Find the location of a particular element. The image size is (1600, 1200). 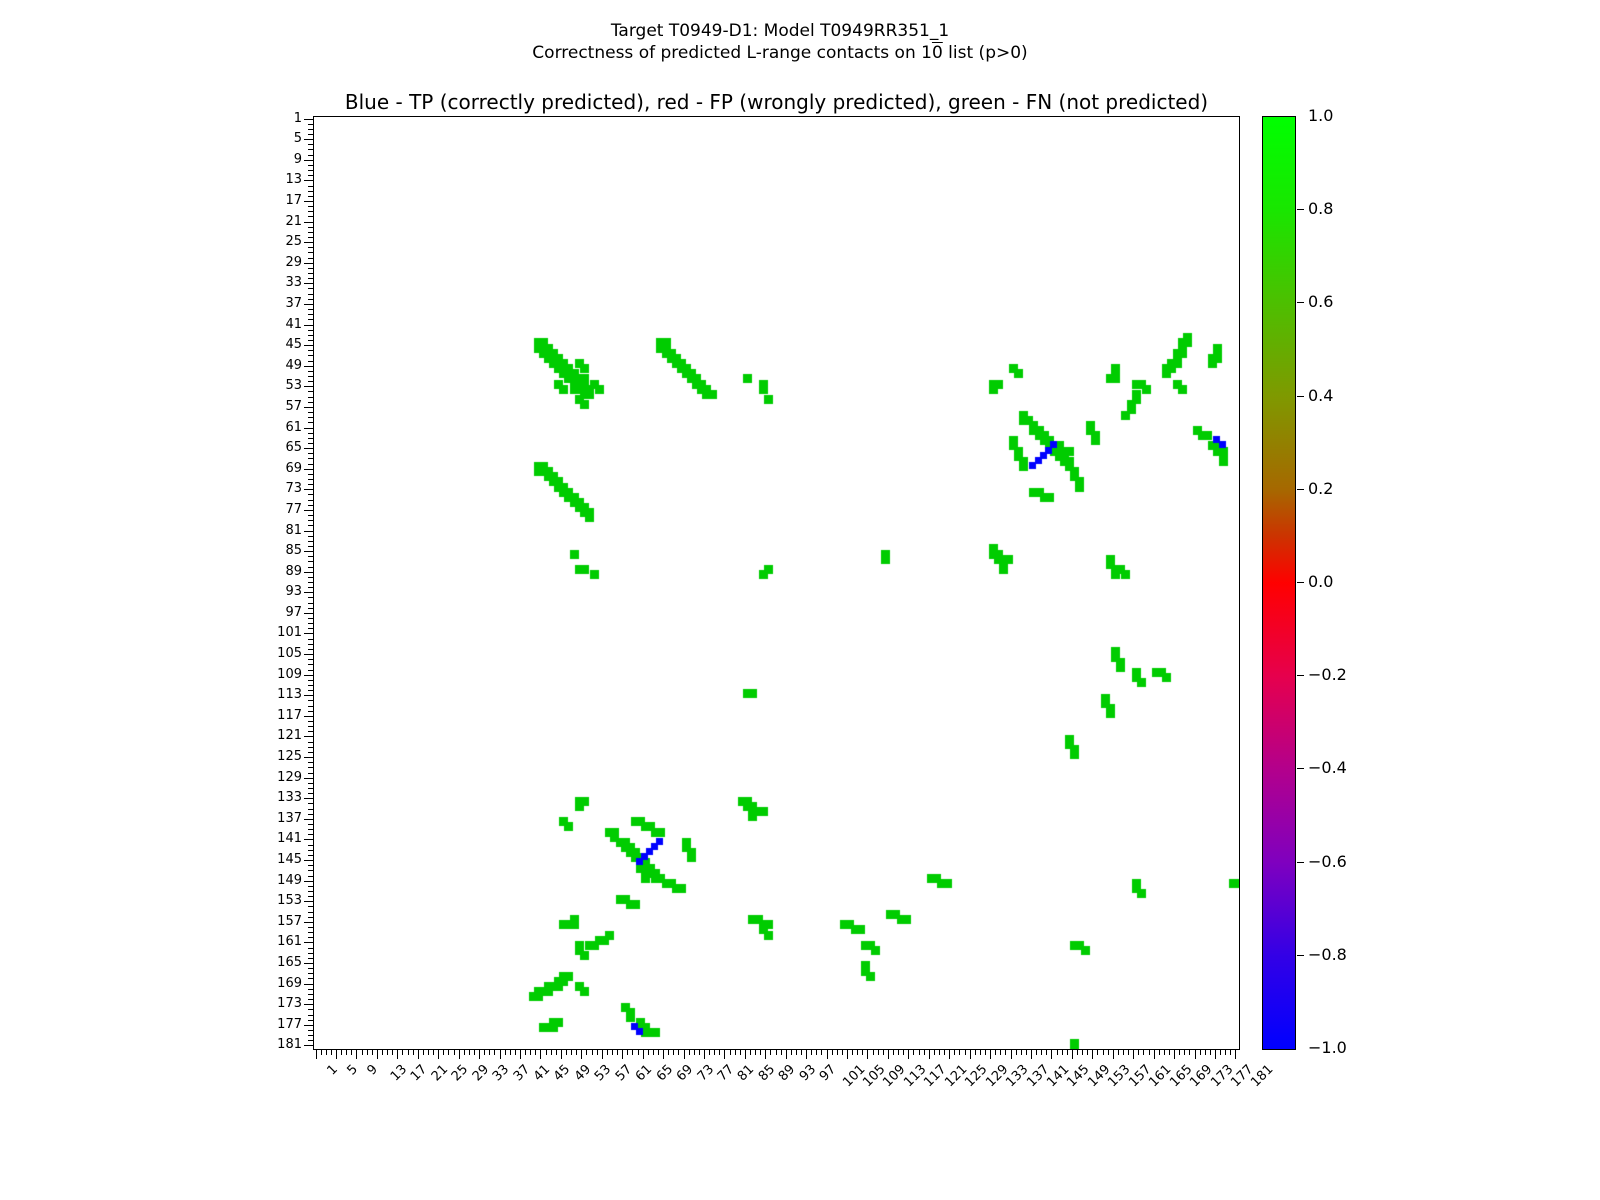

y-axis-label: 49 is located at coordinates (293, 365).